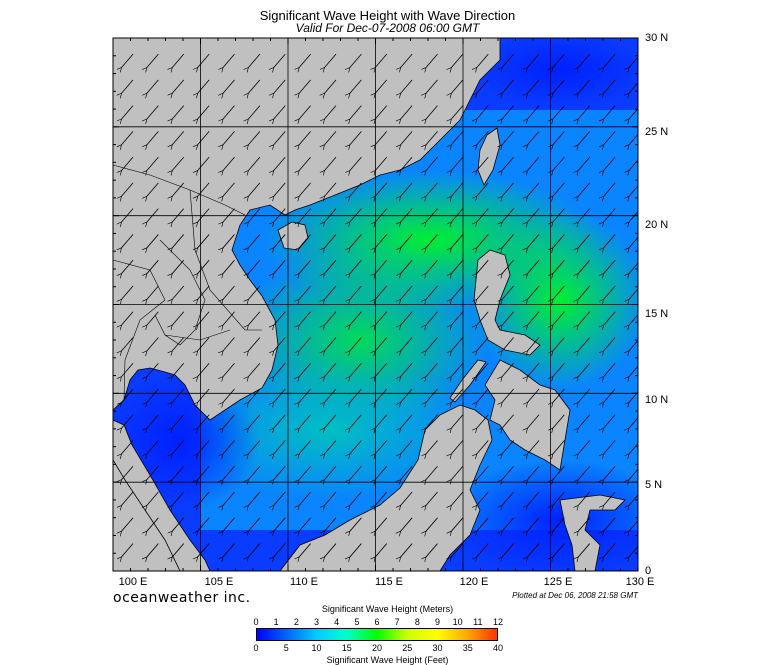 Image resolution: width=775 pixels, height=665 pixels. Describe the element at coordinates (296, 622) in the screenshot. I see `colorbar-meter-tick-label: 2` at that location.